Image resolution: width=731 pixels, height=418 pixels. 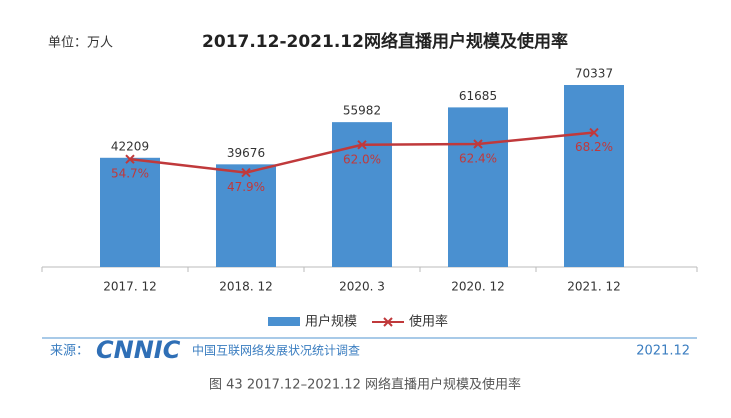 What do you see at coordinates (478, 158) in the screenshot?
I see `line-label: 62.4%` at bounding box center [478, 158].